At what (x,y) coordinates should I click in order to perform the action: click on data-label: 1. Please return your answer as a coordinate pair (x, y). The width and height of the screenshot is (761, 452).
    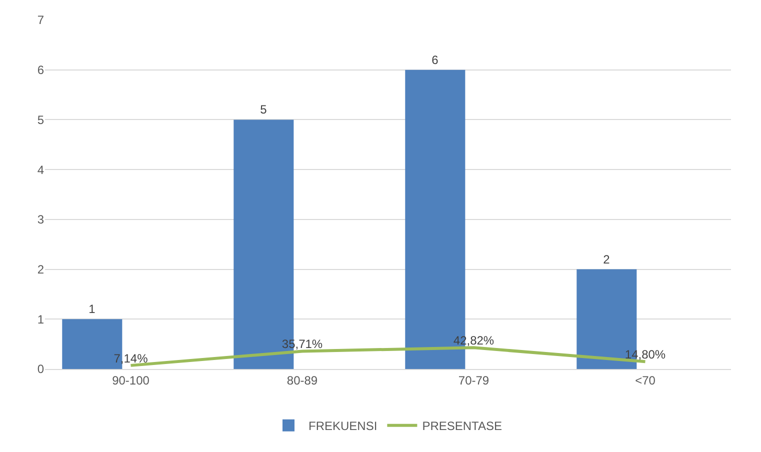
    Looking at the image, I should click on (92, 309).